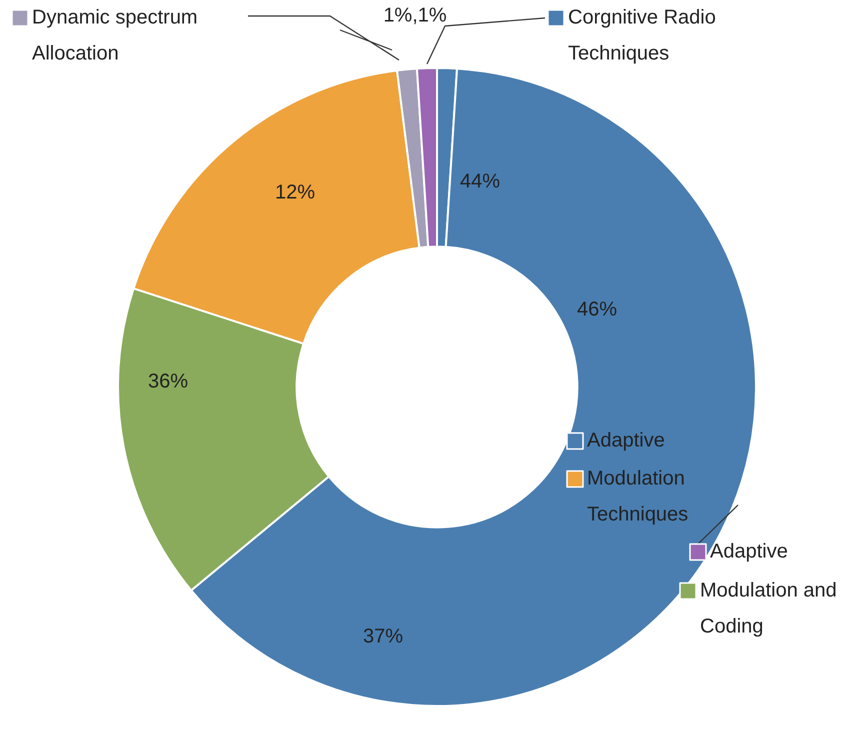 This screenshot has width=850, height=733. I want to click on text: 44%, so click(480, 181).